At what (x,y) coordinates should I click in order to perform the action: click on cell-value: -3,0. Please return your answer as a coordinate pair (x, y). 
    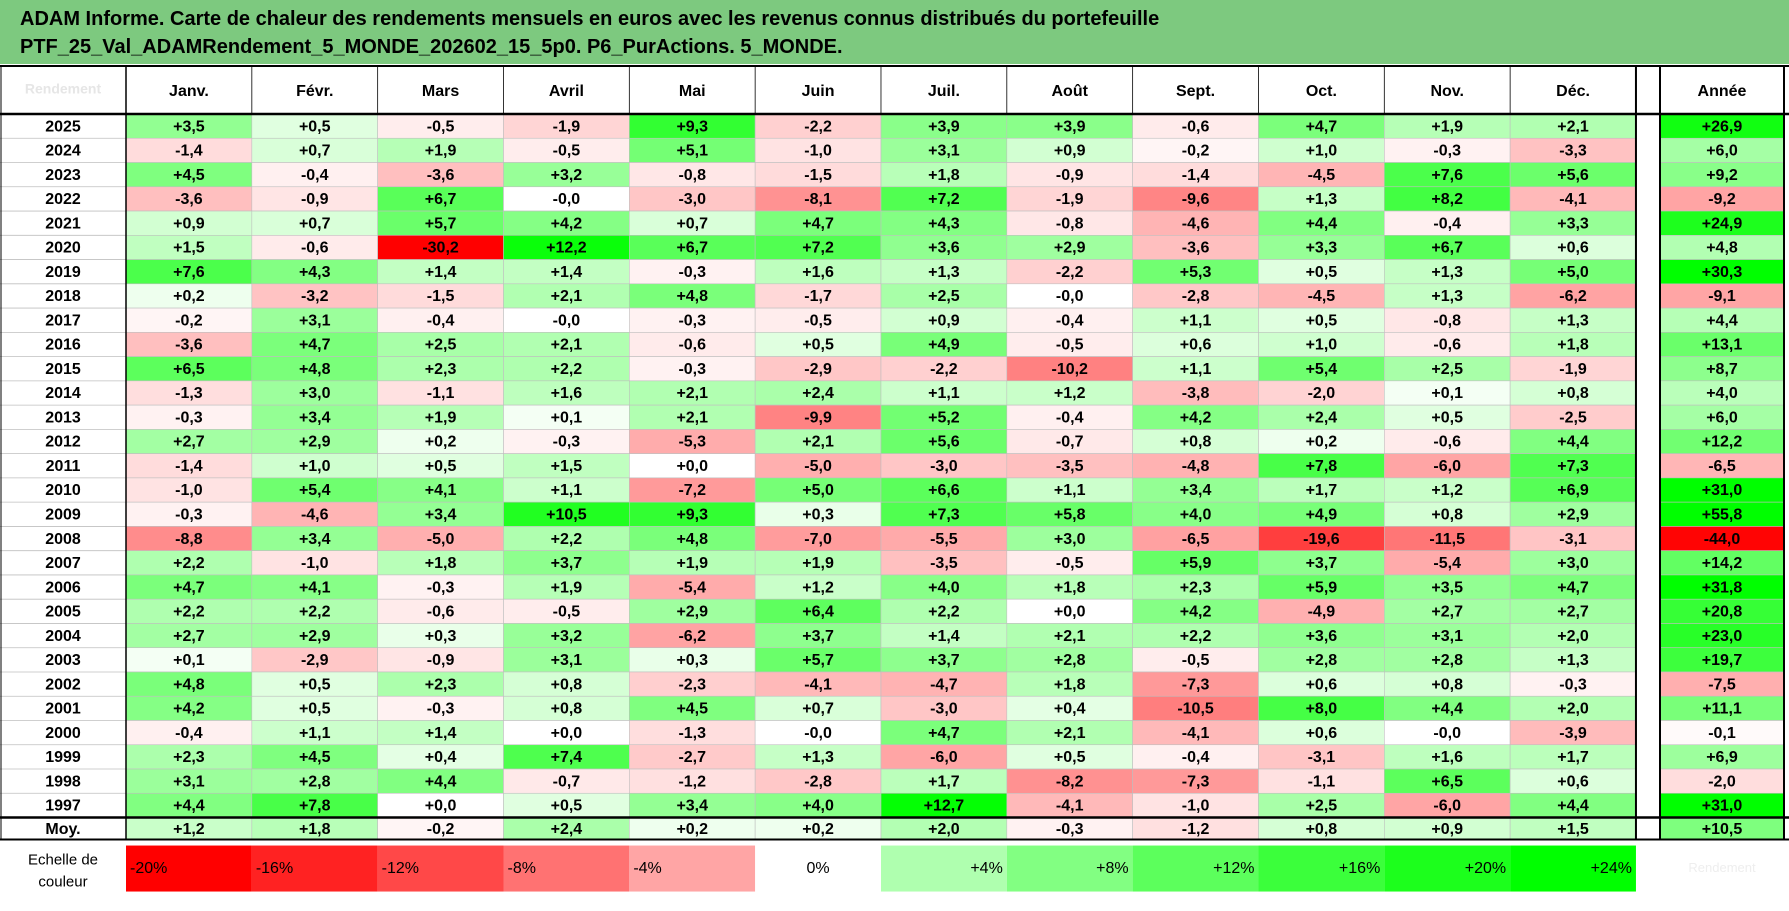
    Looking at the image, I should click on (692, 199).